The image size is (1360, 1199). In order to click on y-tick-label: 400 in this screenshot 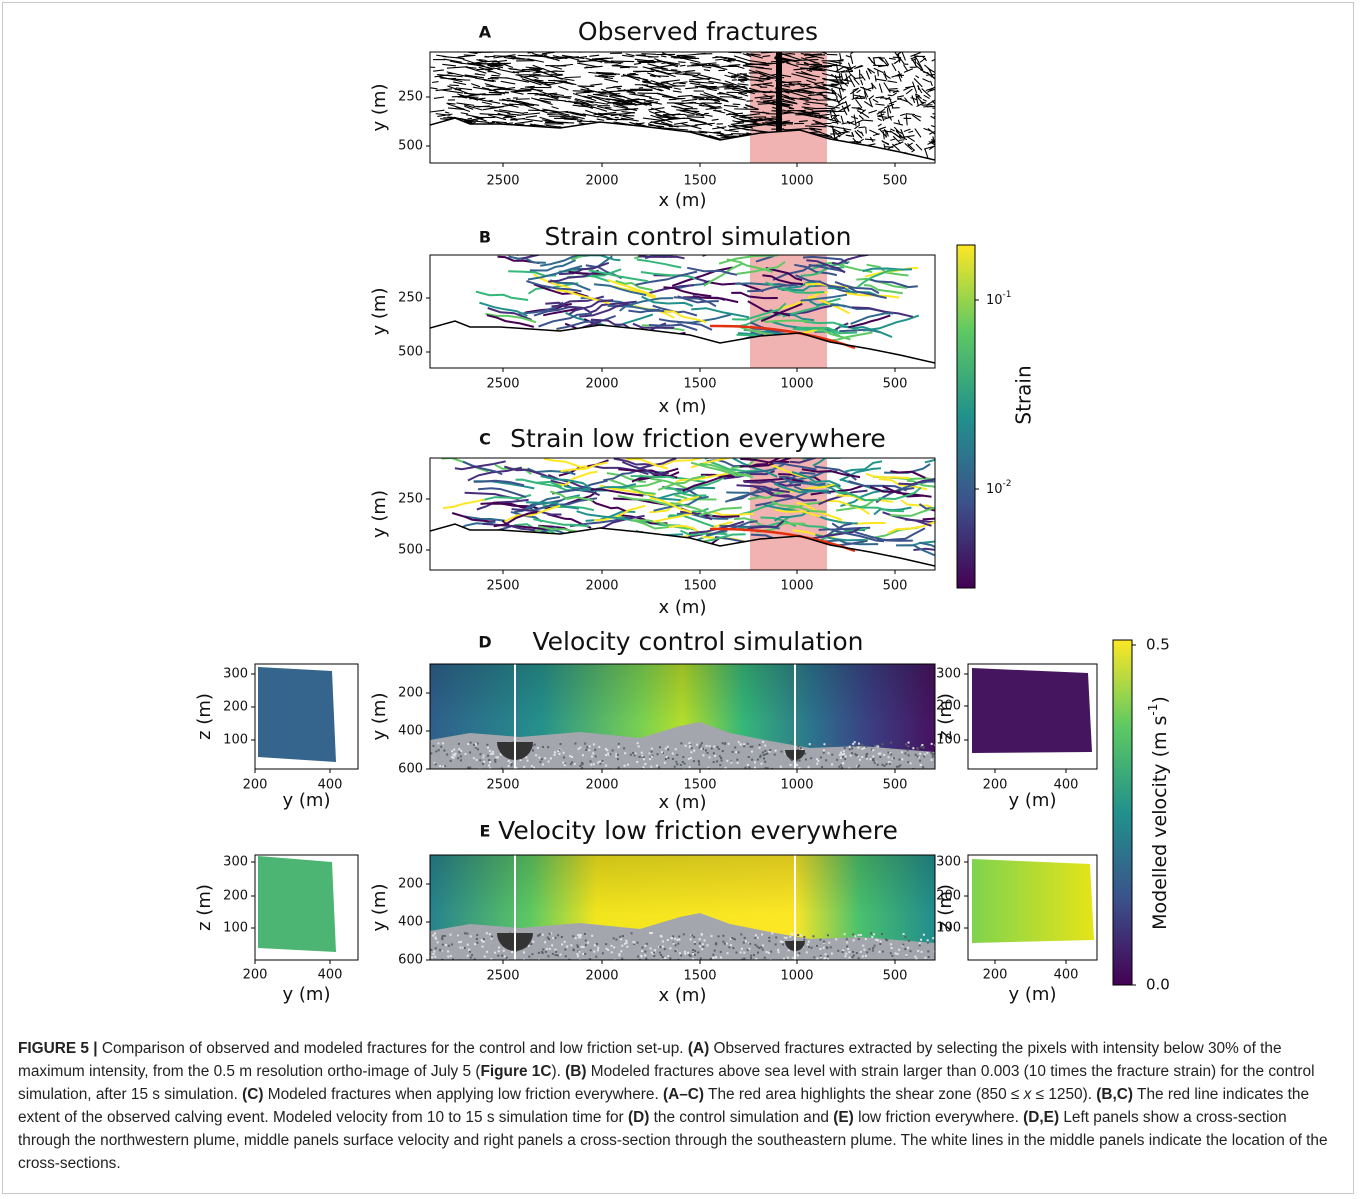, I will do `click(410, 922)`.